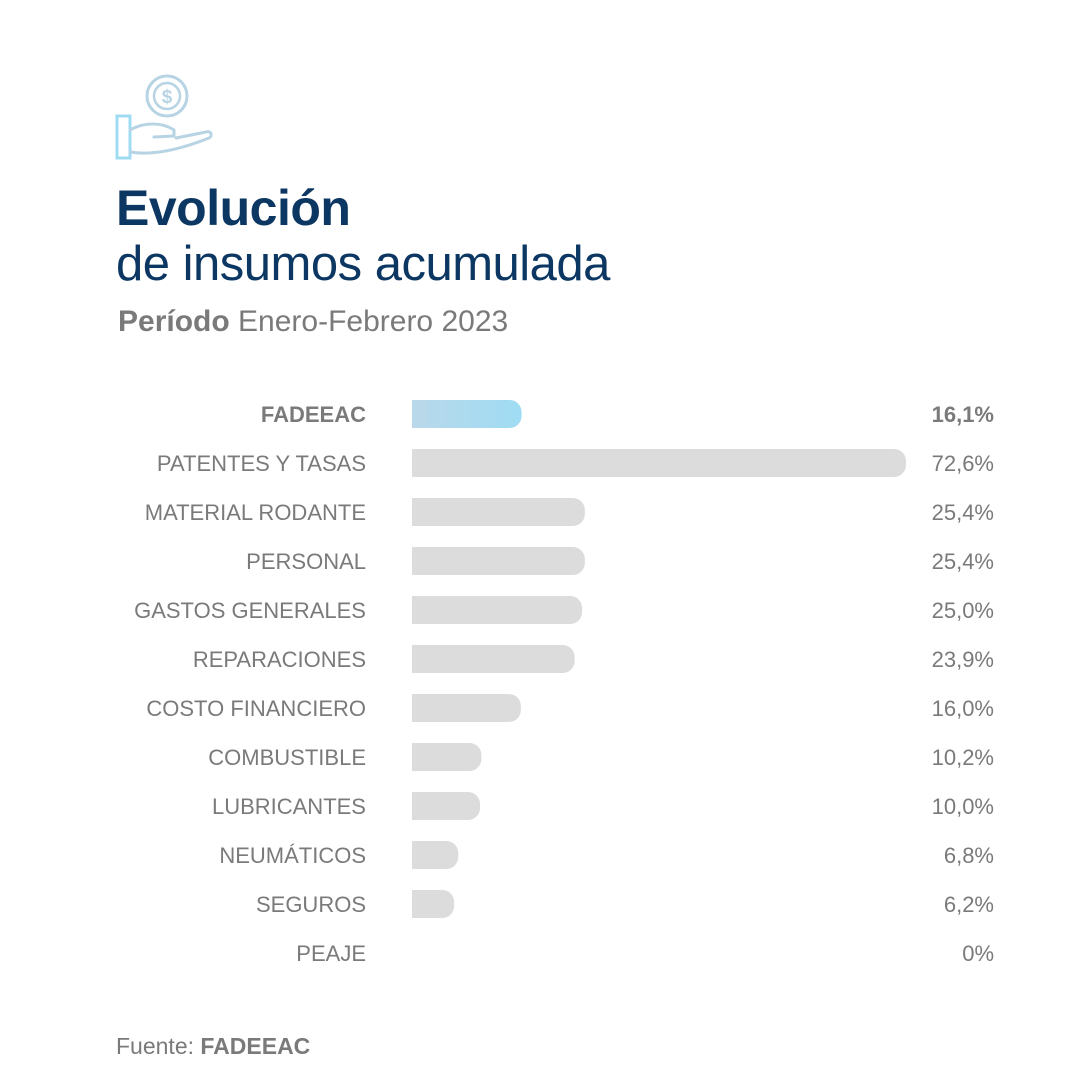 This screenshot has width=1080, height=1080. What do you see at coordinates (311, 904) in the screenshot?
I see `category-label-seguros: SEGUROS` at bounding box center [311, 904].